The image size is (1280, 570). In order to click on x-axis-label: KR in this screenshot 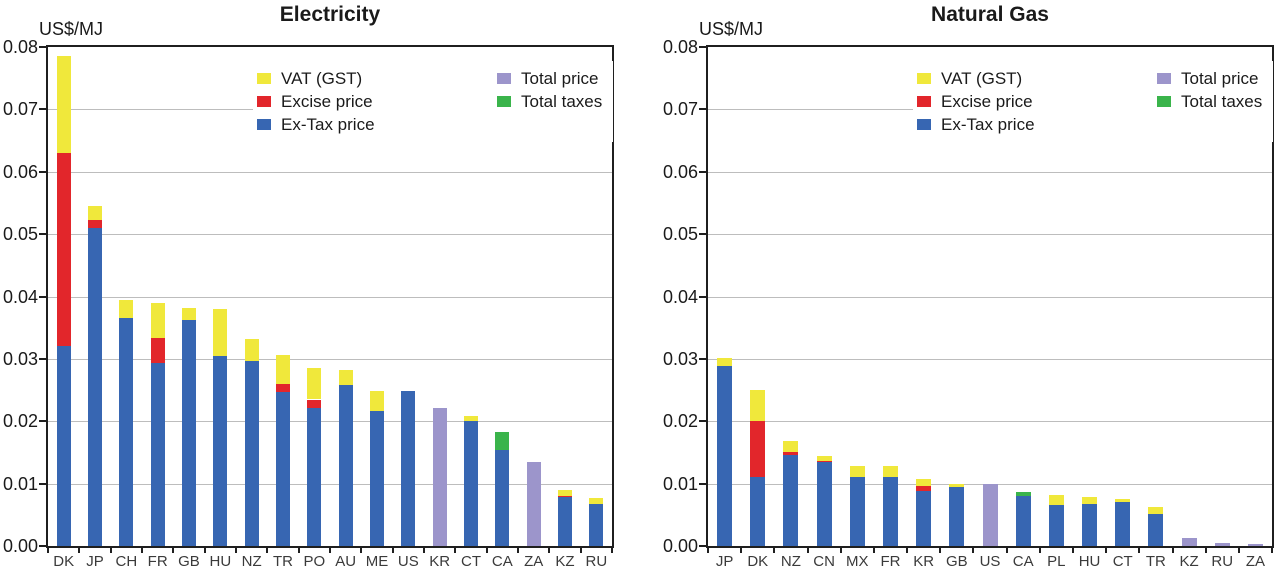, I will do `click(440, 561)`.